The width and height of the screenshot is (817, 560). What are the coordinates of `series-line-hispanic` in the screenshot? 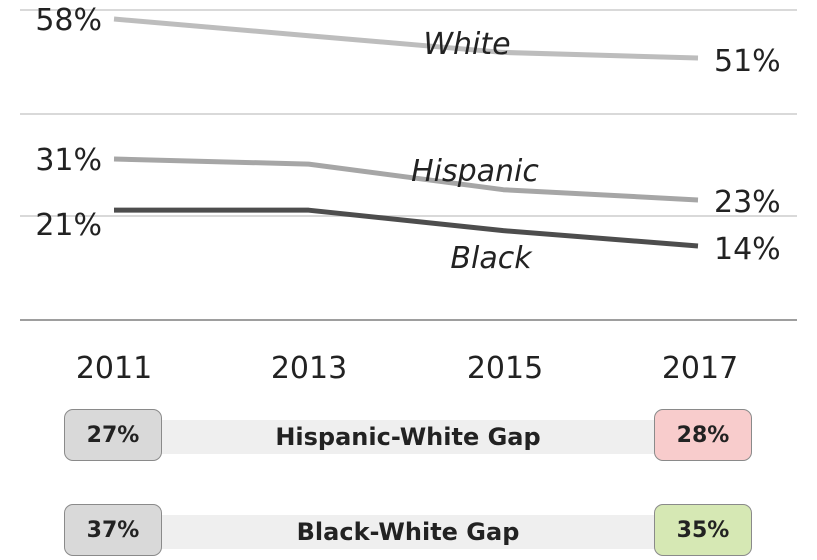 It's located at (406, 179).